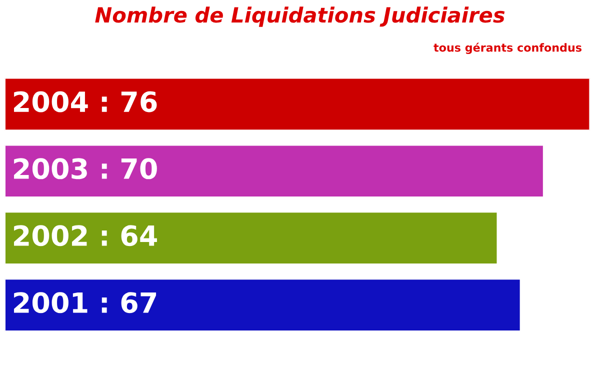 This screenshot has width=600, height=372. Describe the element at coordinates (300, 16) in the screenshot. I see `chart-title: Nombre de Liquidations Judiciaires` at that location.